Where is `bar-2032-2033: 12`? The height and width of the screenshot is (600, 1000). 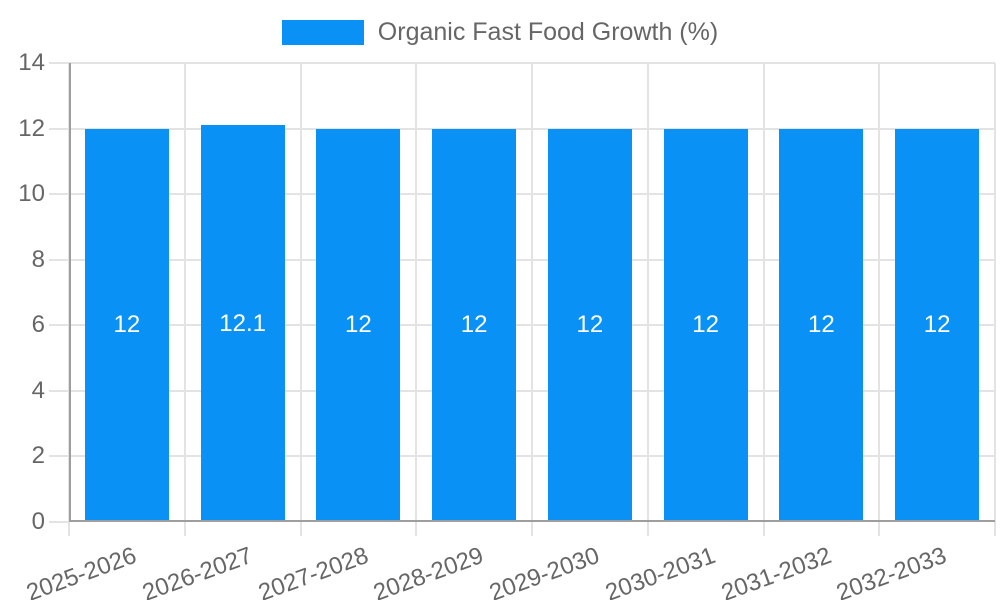 bar-2032-2033: 12 is located at coordinates (937, 325).